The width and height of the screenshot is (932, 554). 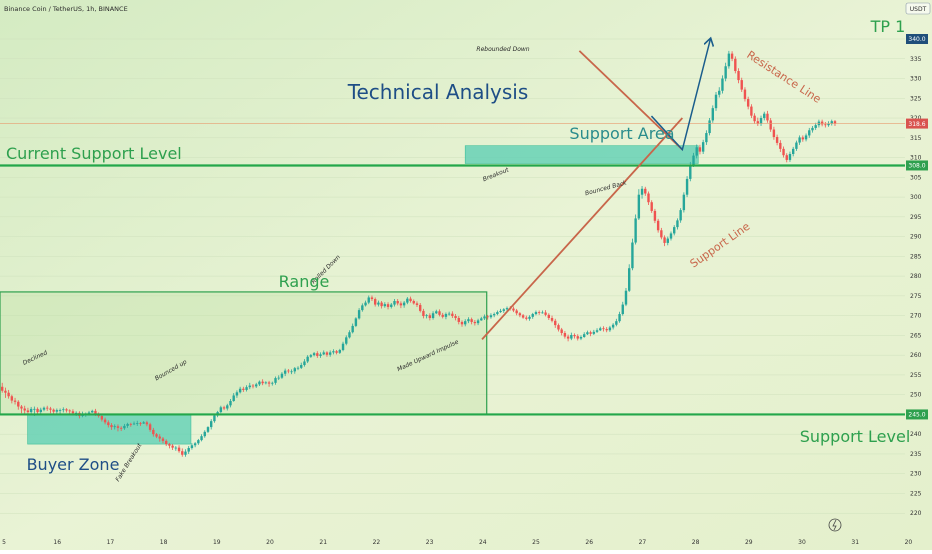 What do you see at coordinates (270, 542) in the screenshot?
I see `x-tick-label: 20` at bounding box center [270, 542].